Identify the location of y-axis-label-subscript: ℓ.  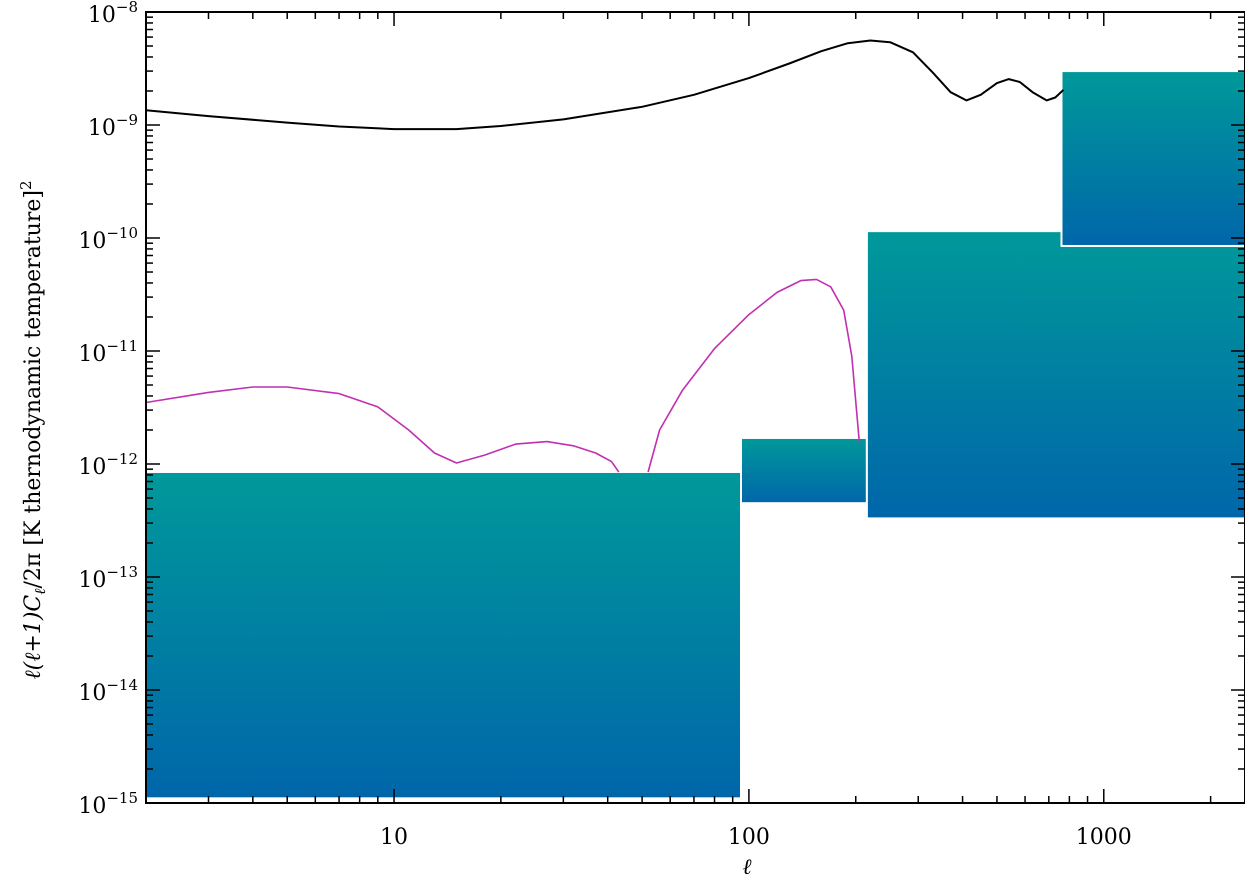
(40, 591).